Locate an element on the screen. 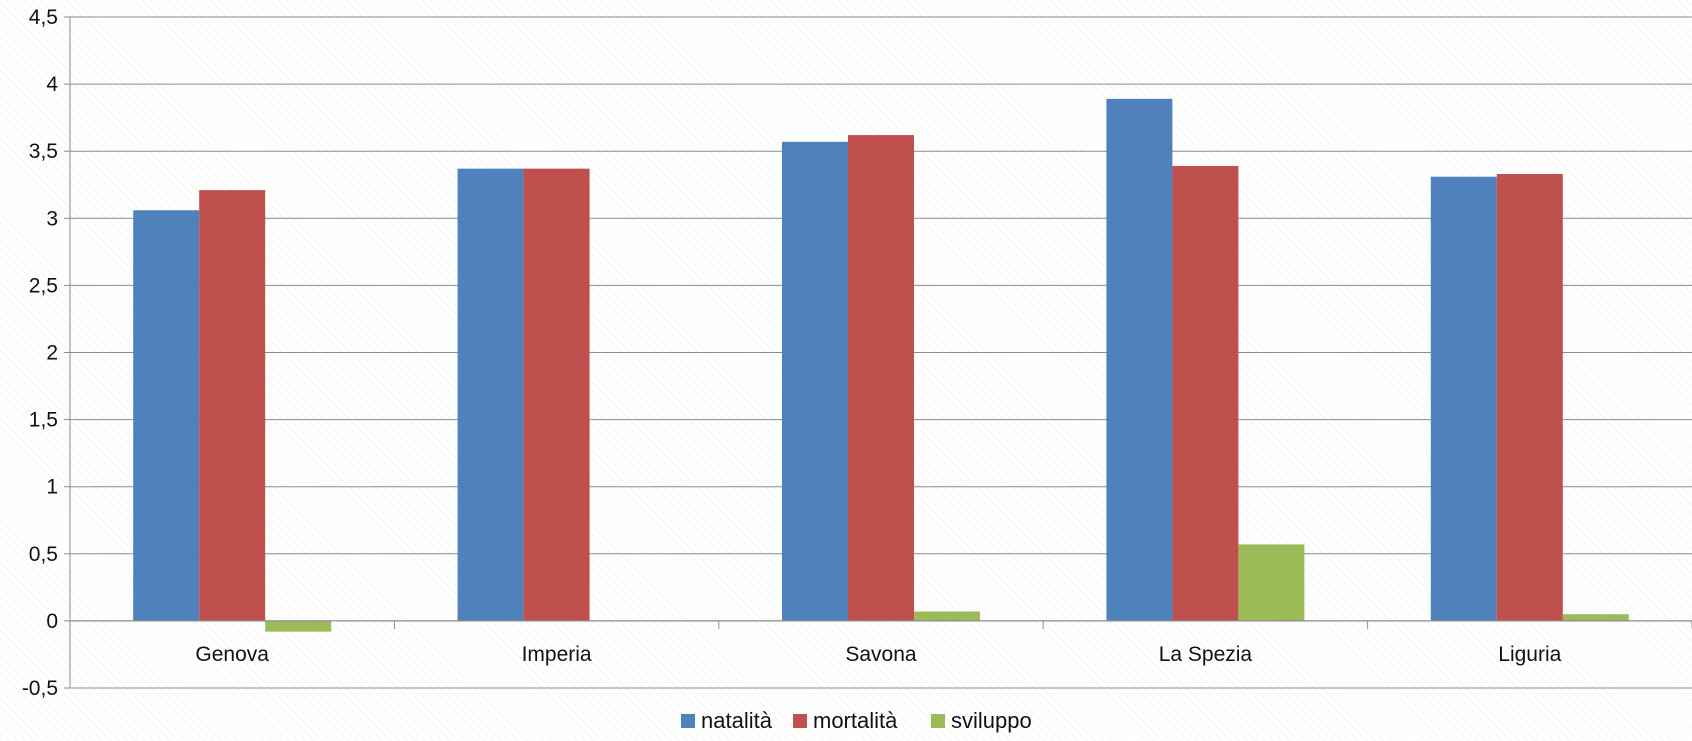 Image resolution: width=1692 pixels, height=741 pixels. bar-natalità-imperia is located at coordinates (490, 394).